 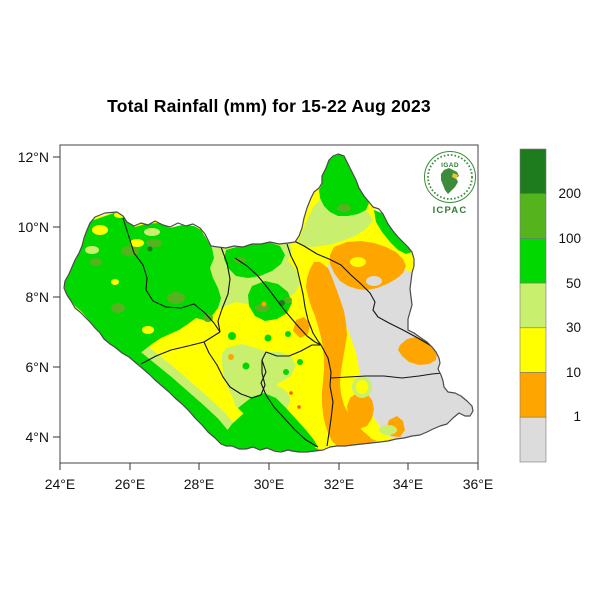 I want to click on x-tick-label: 30°E, so click(x=269, y=484).